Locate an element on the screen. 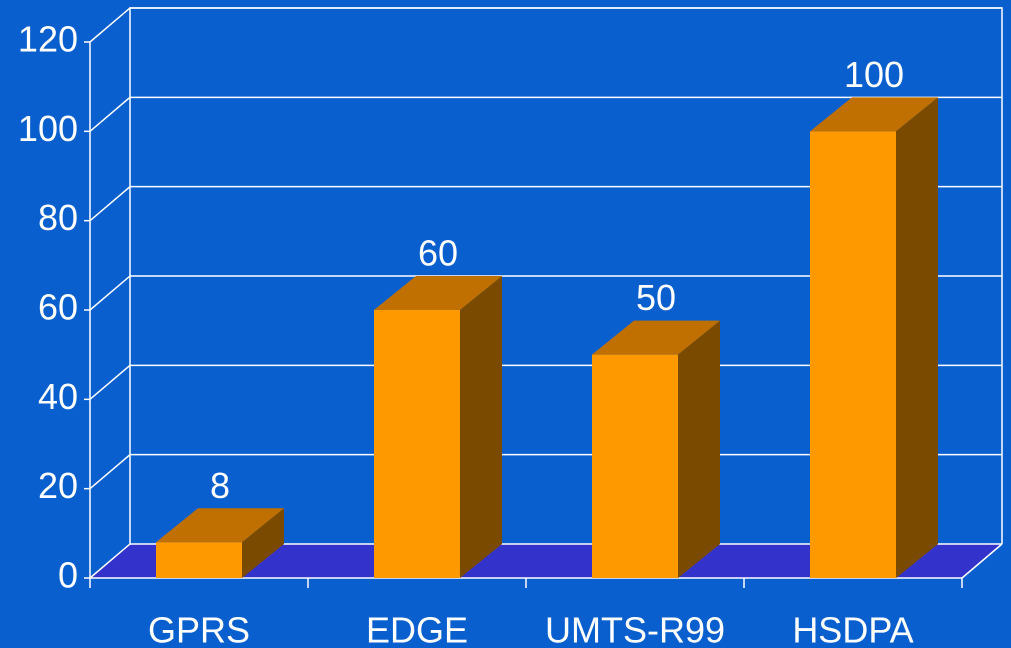  x-tick-label: EDGE is located at coordinates (417, 629).